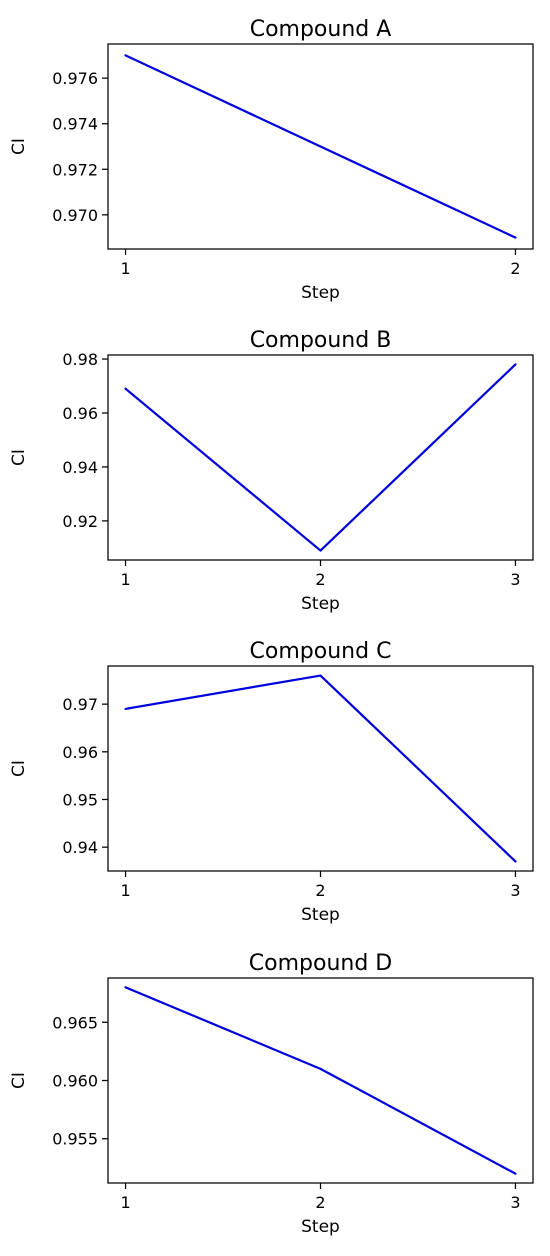  What do you see at coordinates (80, 799) in the screenshot?
I see `y-tick-label: 0.95` at bounding box center [80, 799].